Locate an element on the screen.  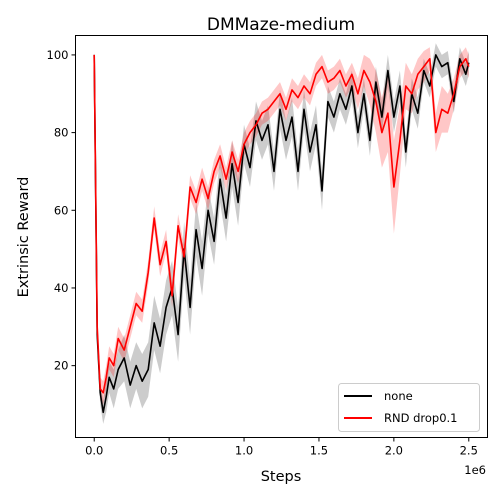
y-axis-ticks: 20 40 60 80 100 is located at coordinates (61, 210).